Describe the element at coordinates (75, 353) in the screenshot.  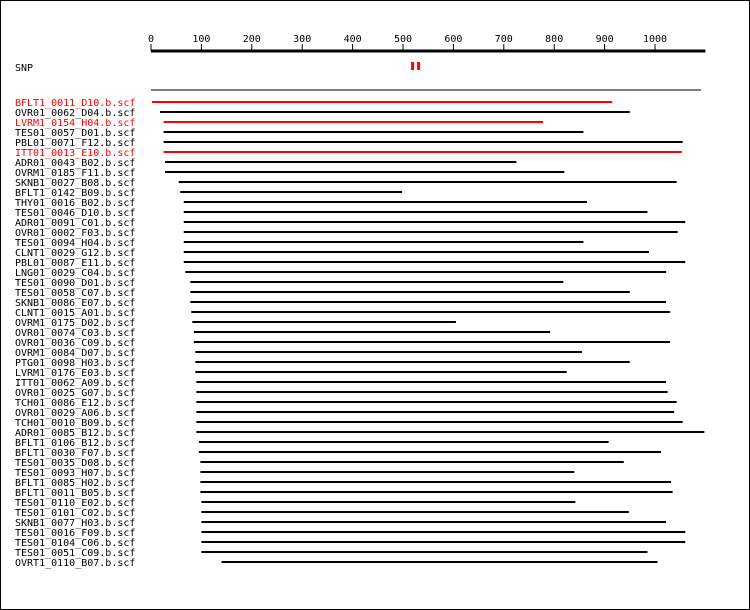
I see `read-name: OVRM1_0084_D07.b.scf` at that location.